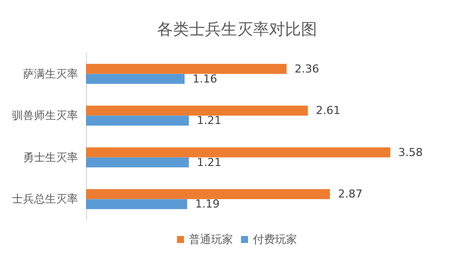 The width and height of the screenshot is (474, 268). What do you see at coordinates (237, 29) in the screenshot?
I see `chart-title: 各类士兵生灭率对比图` at bounding box center [237, 29].